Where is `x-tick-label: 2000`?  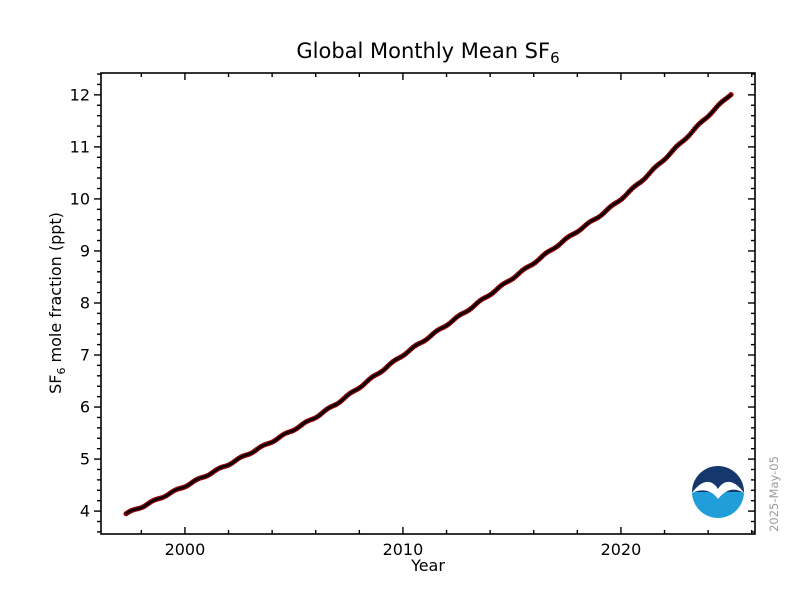 x-tick-label: 2000 is located at coordinates (185, 549).